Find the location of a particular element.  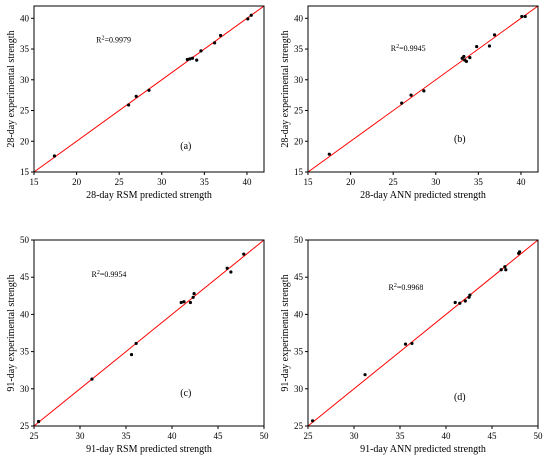

r-squared-annotation: R2=0.9968 is located at coordinates (406, 287).